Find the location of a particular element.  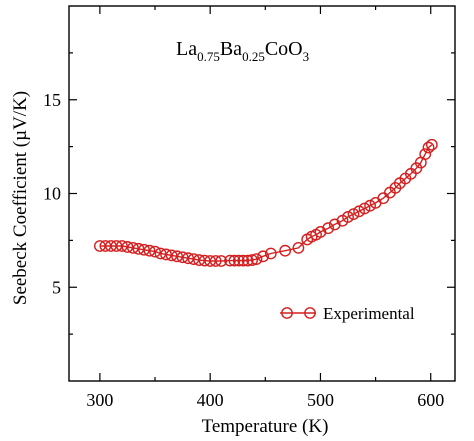

y-tick-labels: 5 10 15 is located at coordinates (52, 194).